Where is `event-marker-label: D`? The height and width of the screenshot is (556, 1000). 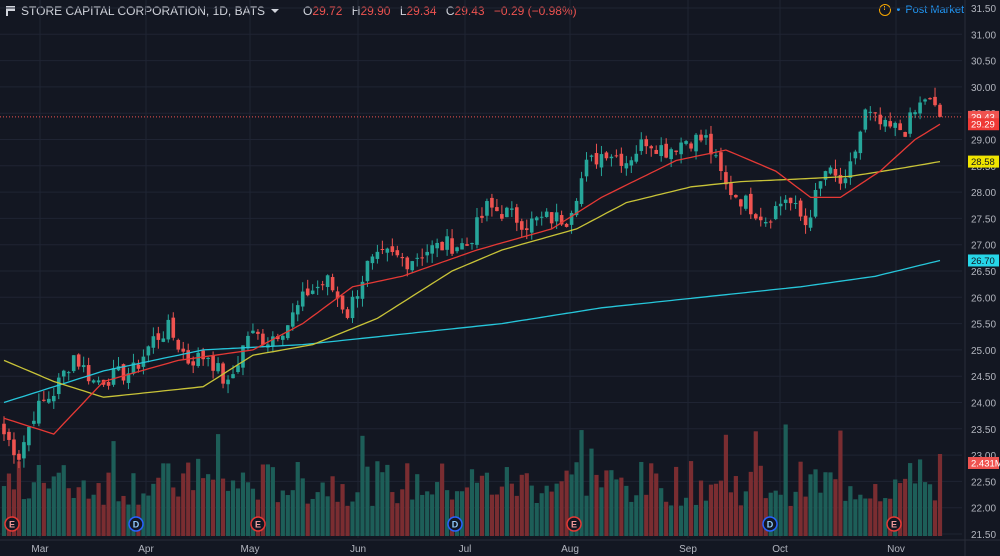 event-marker-label: D is located at coordinates (455, 525).